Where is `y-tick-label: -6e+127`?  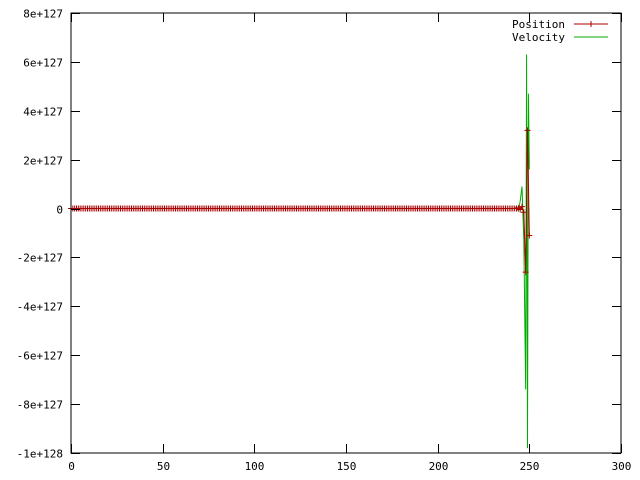 y-tick-label: -6e+127 is located at coordinates (40, 356).